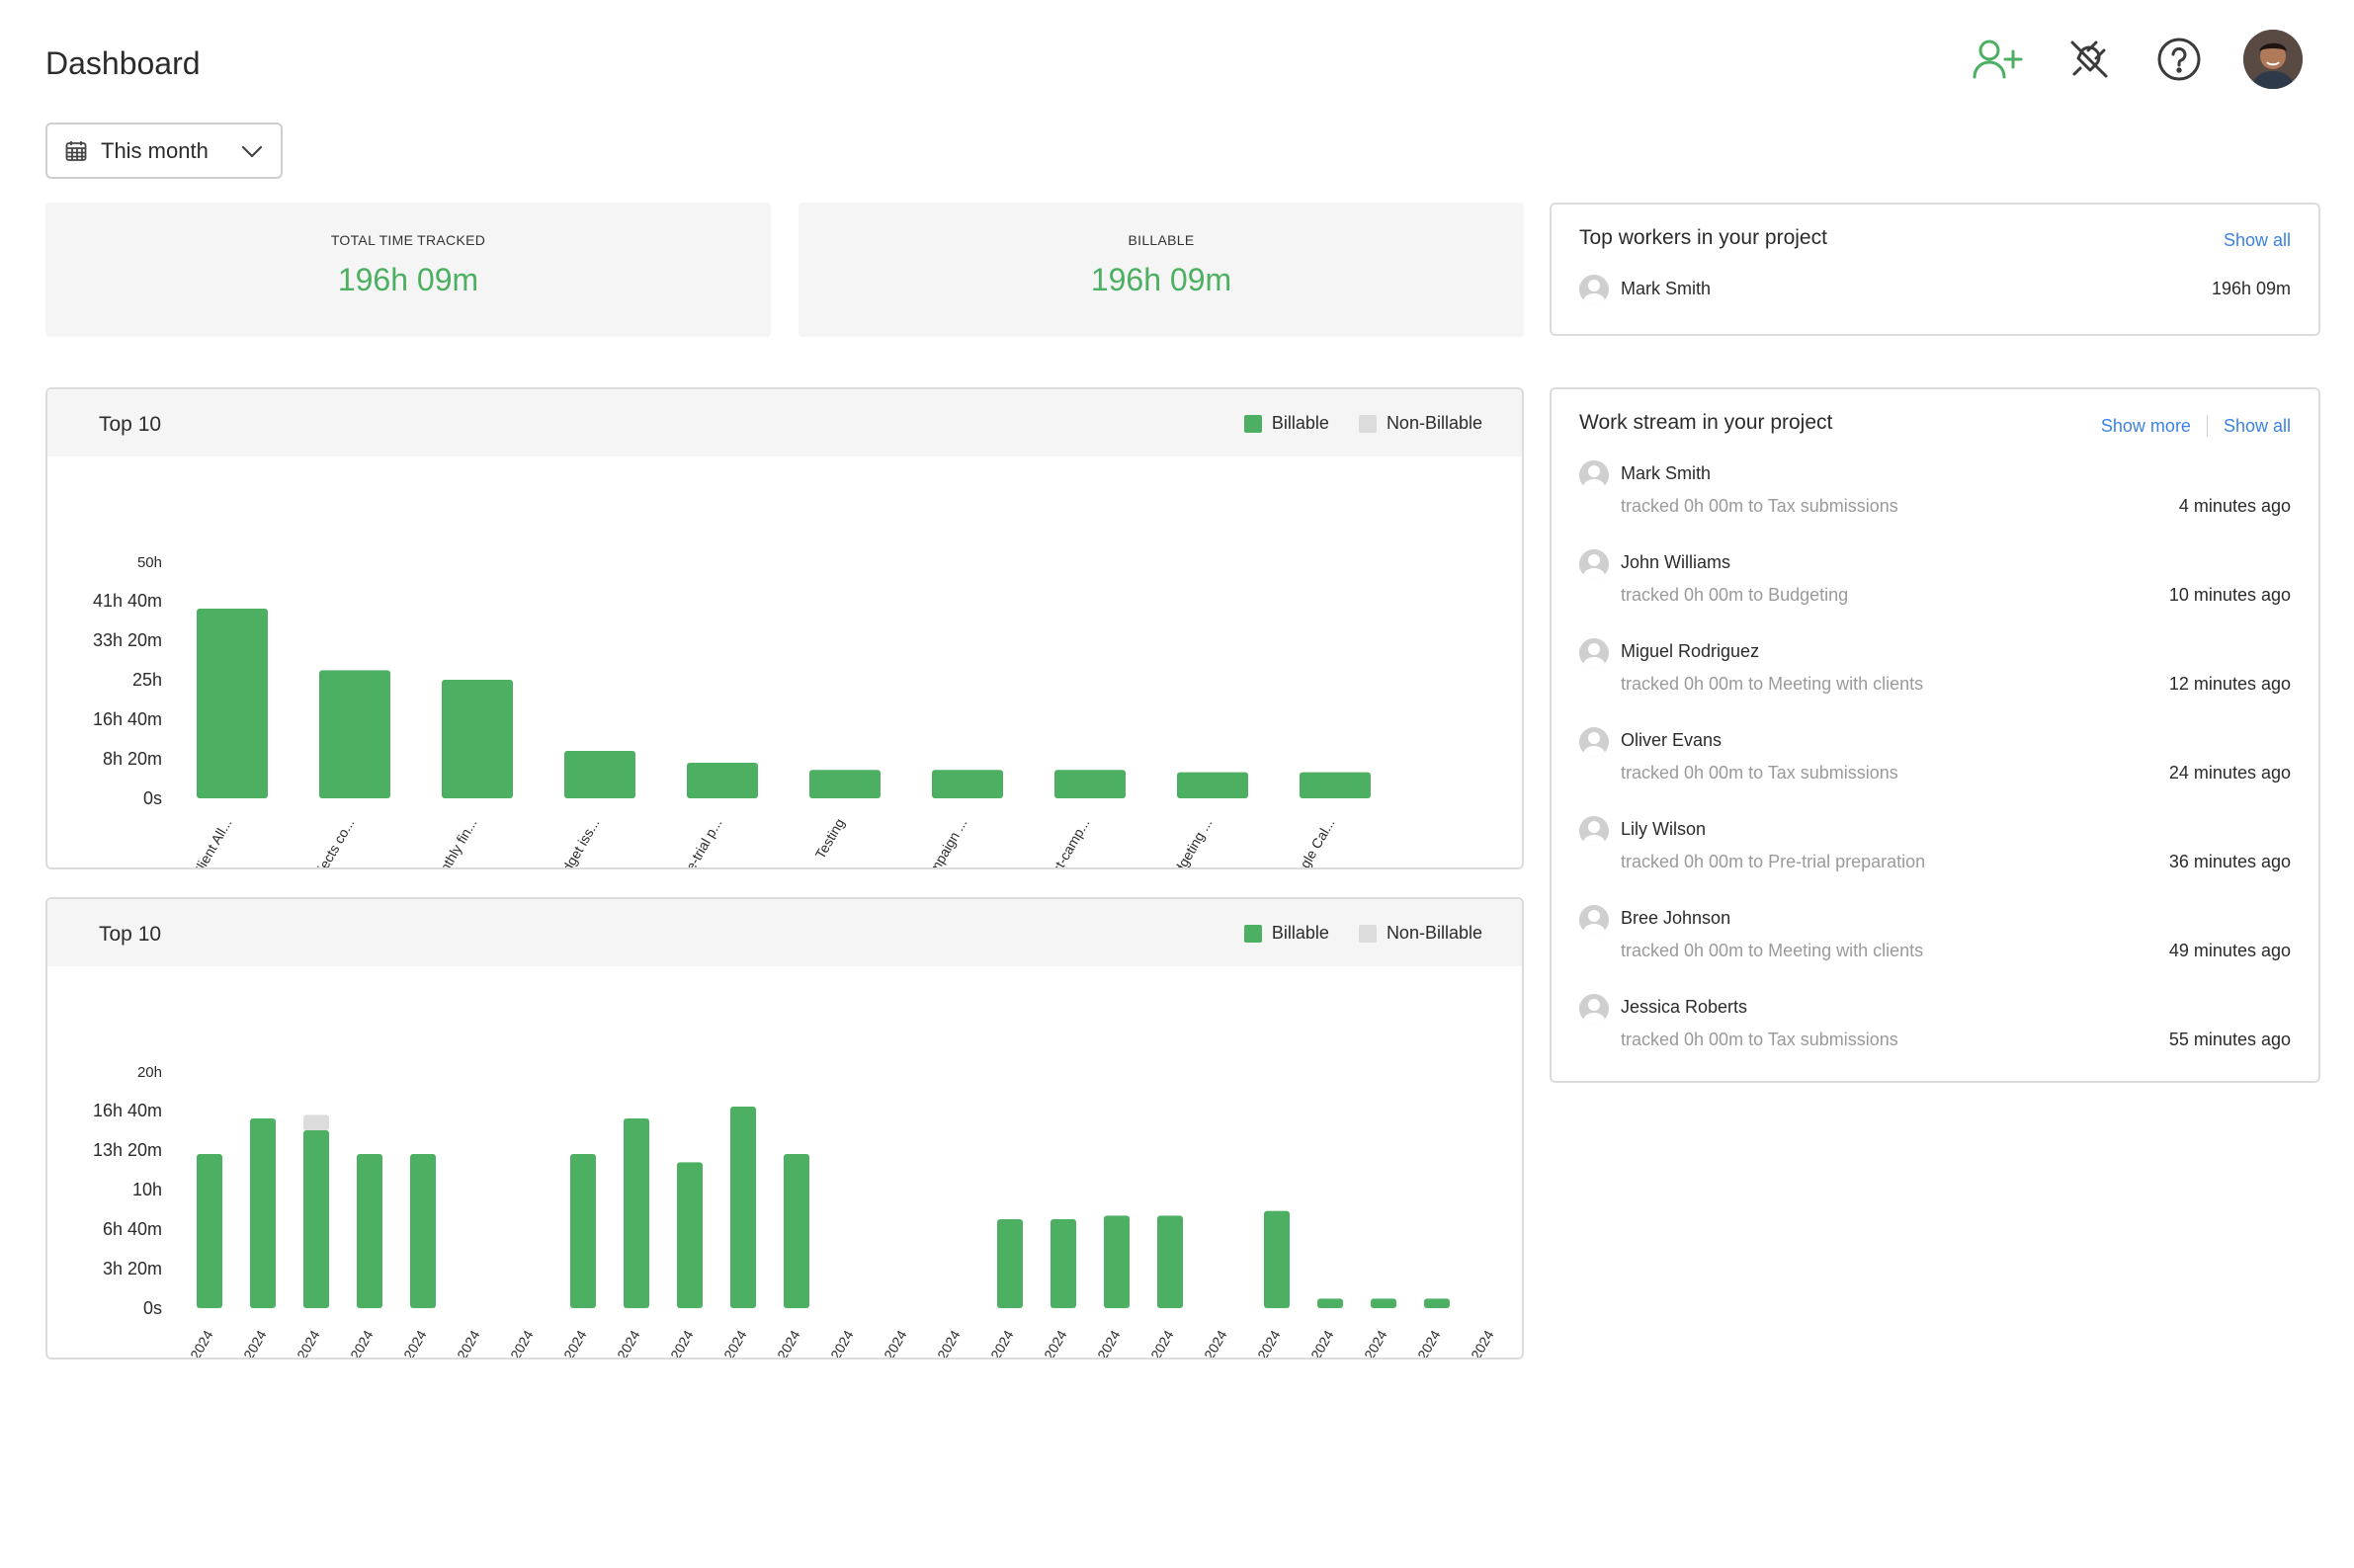 The image size is (2354, 1568). Describe the element at coordinates (408, 240) in the screenshot. I see `stat-label: TOTAL TIME TRACKED` at that location.